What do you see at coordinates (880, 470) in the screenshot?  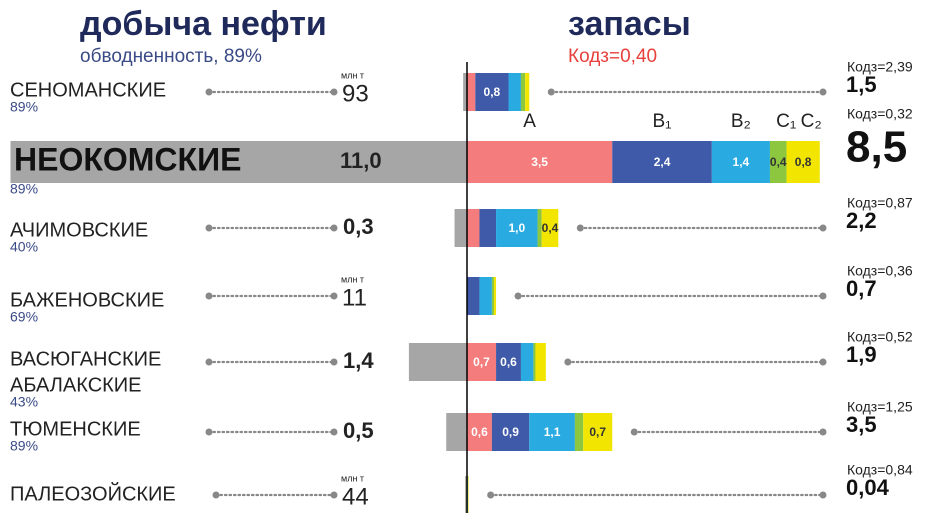 I see `kodz: Кодз=0,84` at bounding box center [880, 470].